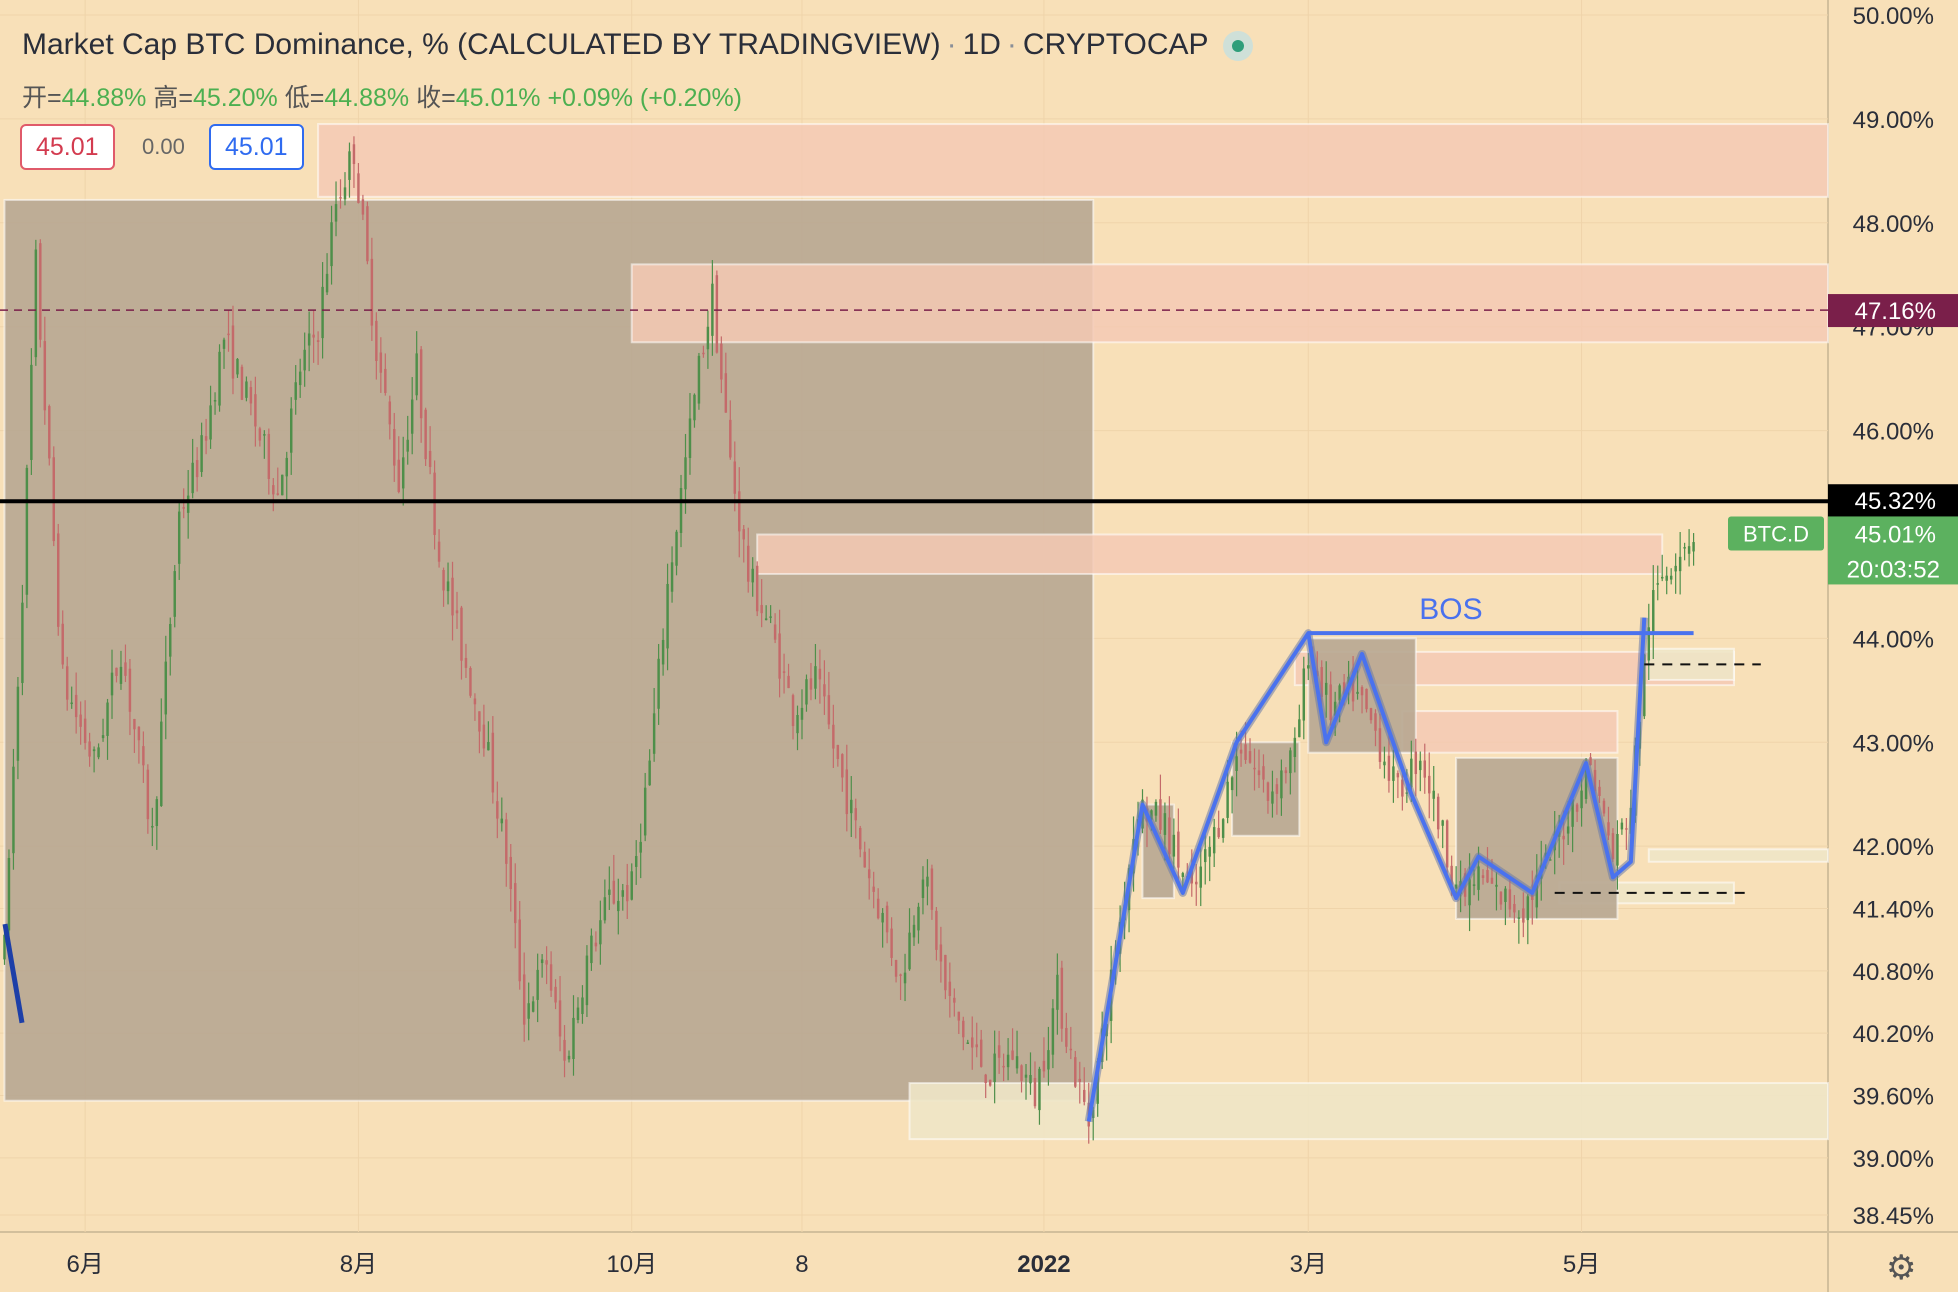 Image resolution: width=1958 pixels, height=1292 pixels. What do you see at coordinates (981, 44) in the screenshot?
I see `interval-label: 1D` at bounding box center [981, 44].